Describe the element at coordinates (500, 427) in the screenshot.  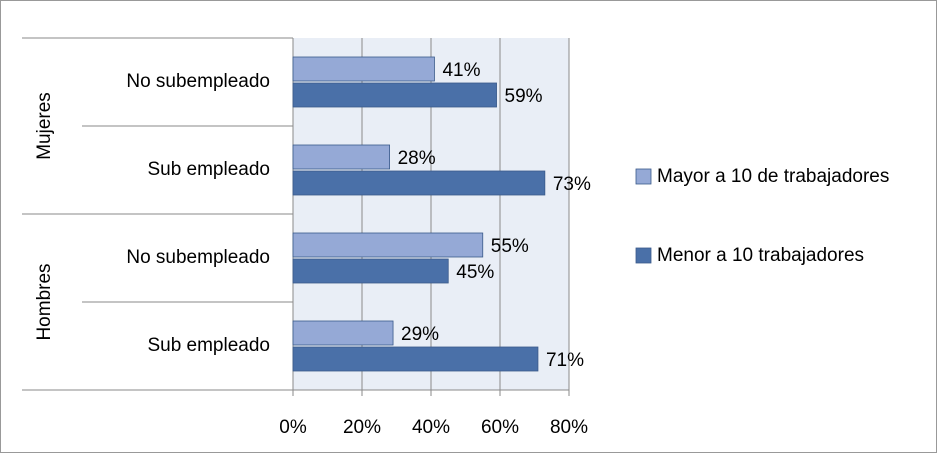
I see `x-tick-label: 60%` at that location.